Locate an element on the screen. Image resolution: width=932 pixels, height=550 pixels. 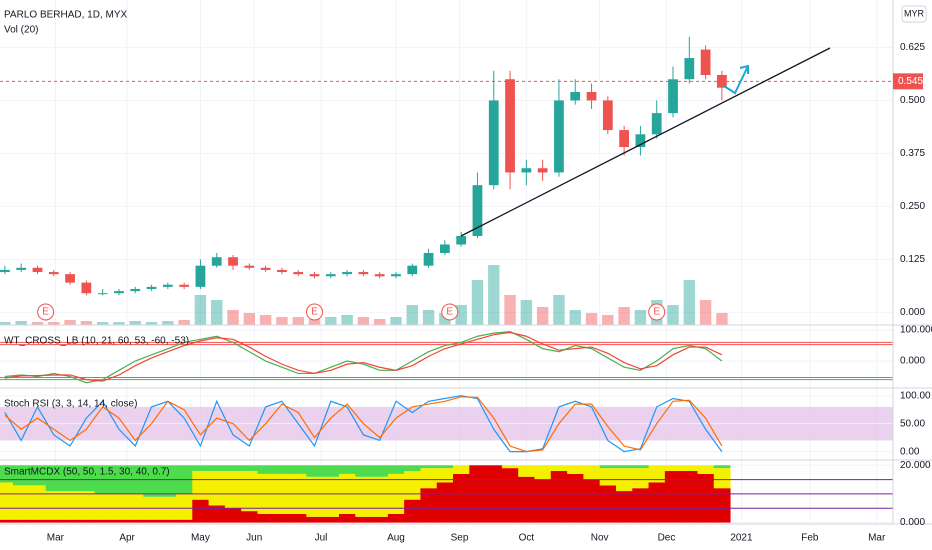
x-tick-label: Jun is located at coordinates (254, 538).